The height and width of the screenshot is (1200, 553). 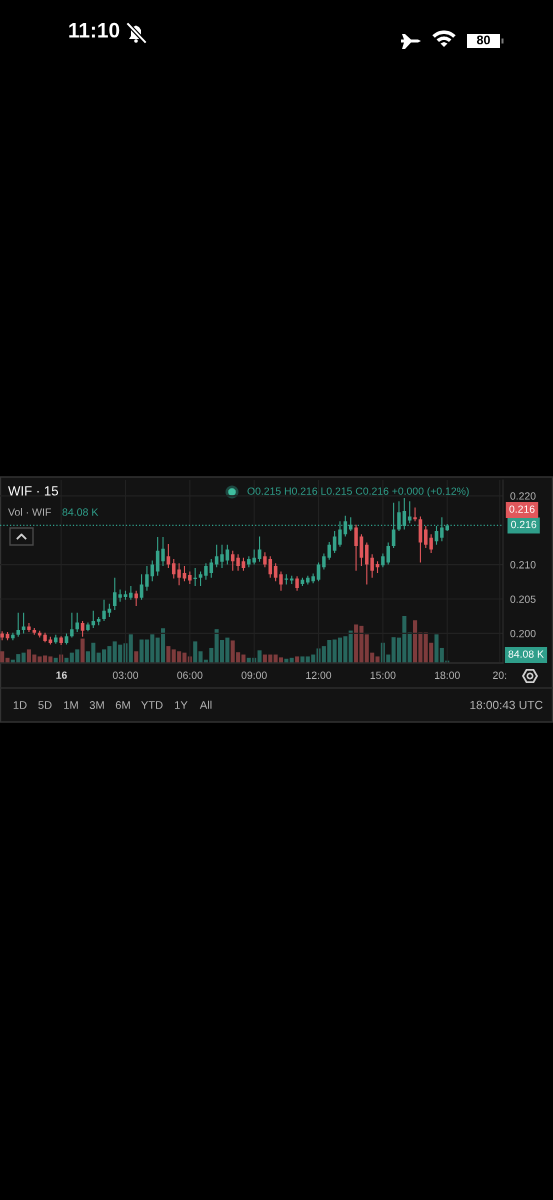 I want to click on text: 1D, so click(x=20, y=705).